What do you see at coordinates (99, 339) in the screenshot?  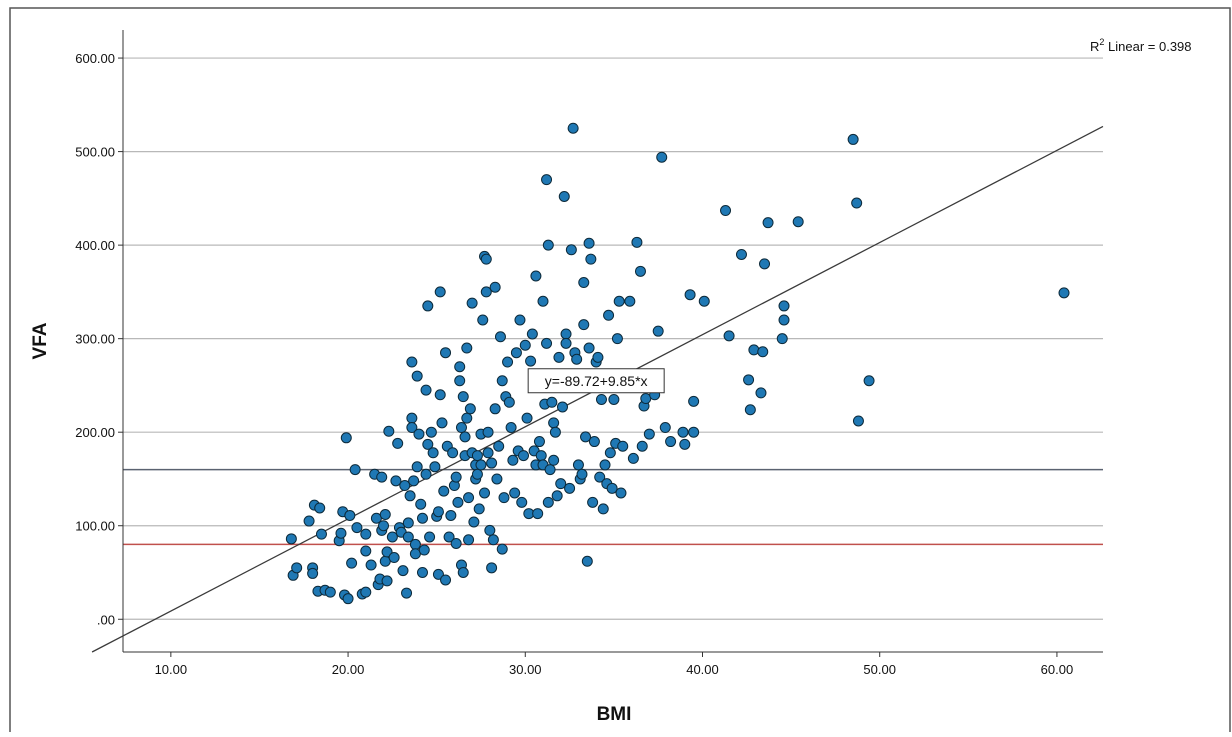 I see `y-tick-labels: .00 100.00 200.00 300.00 400.00 500.00 600.00` at bounding box center [99, 339].